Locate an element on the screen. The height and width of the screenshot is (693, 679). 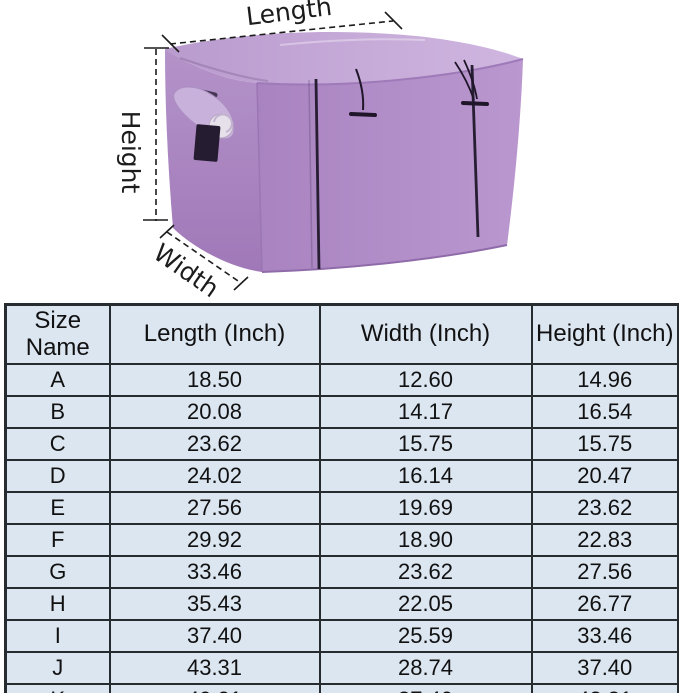
table-row: D 24.02 16.14 20.47 is located at coordinates (341, 476).